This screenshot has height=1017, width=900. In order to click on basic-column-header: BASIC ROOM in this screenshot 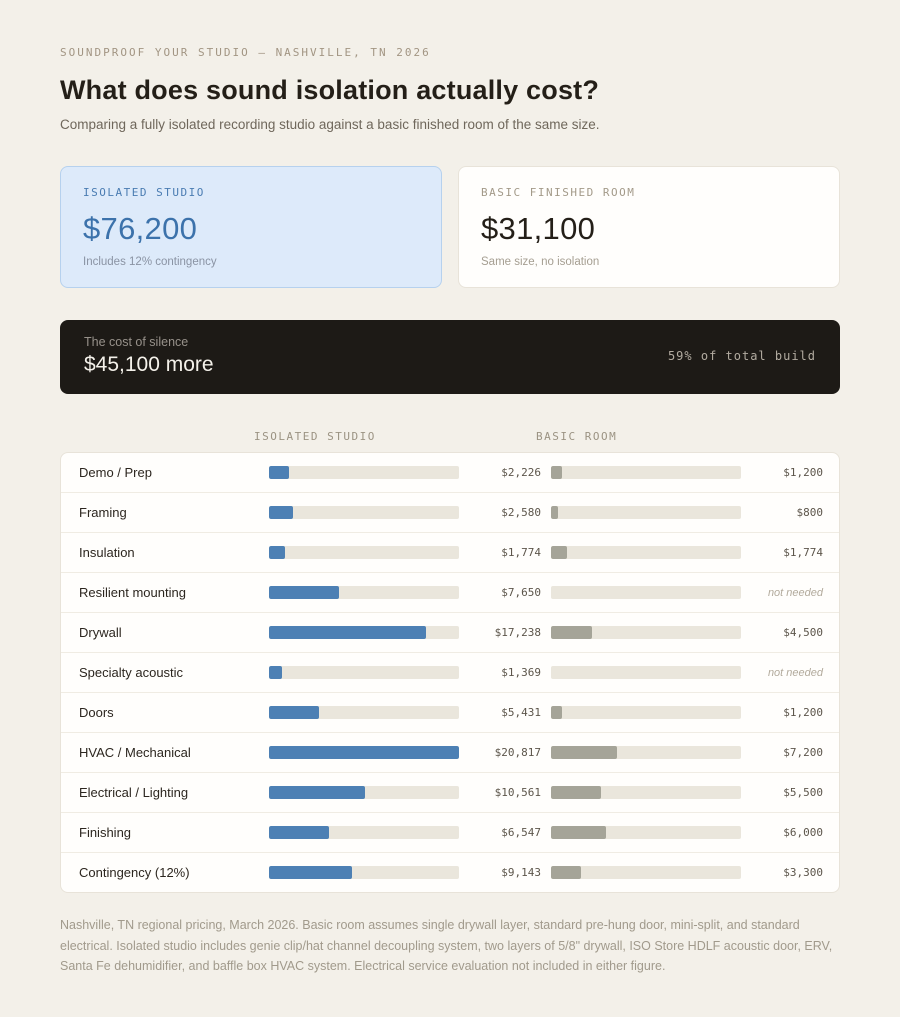, I will do `click(577, 436)`.